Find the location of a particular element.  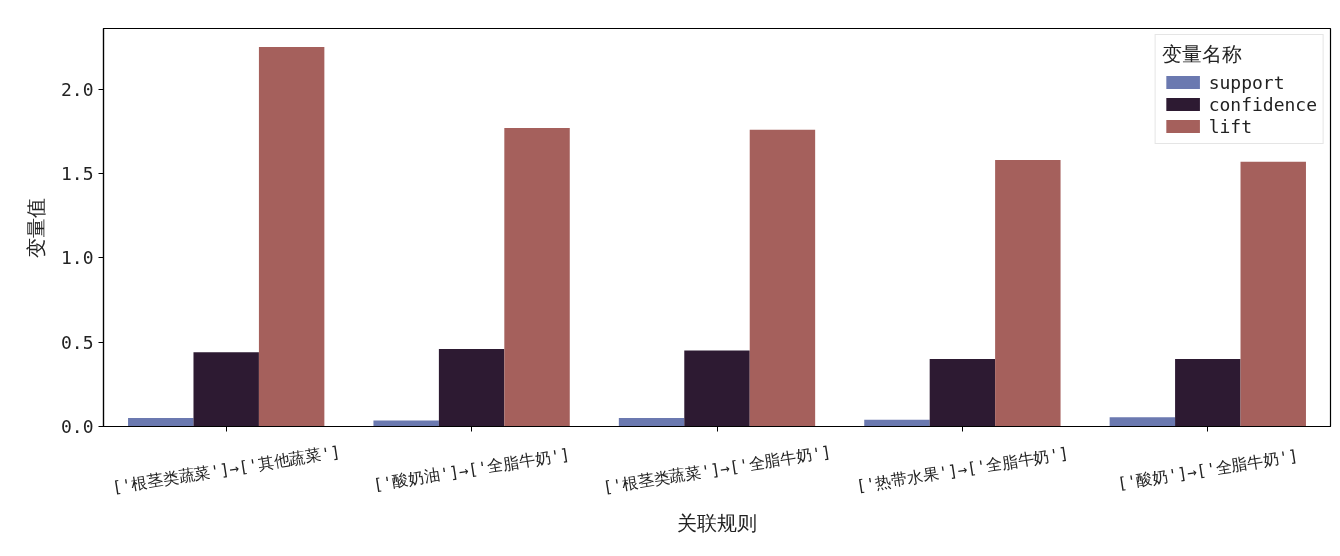

x-tick-label: ['酸奶']→['全脂牛奶'] is located at coordinates (1208, 469).